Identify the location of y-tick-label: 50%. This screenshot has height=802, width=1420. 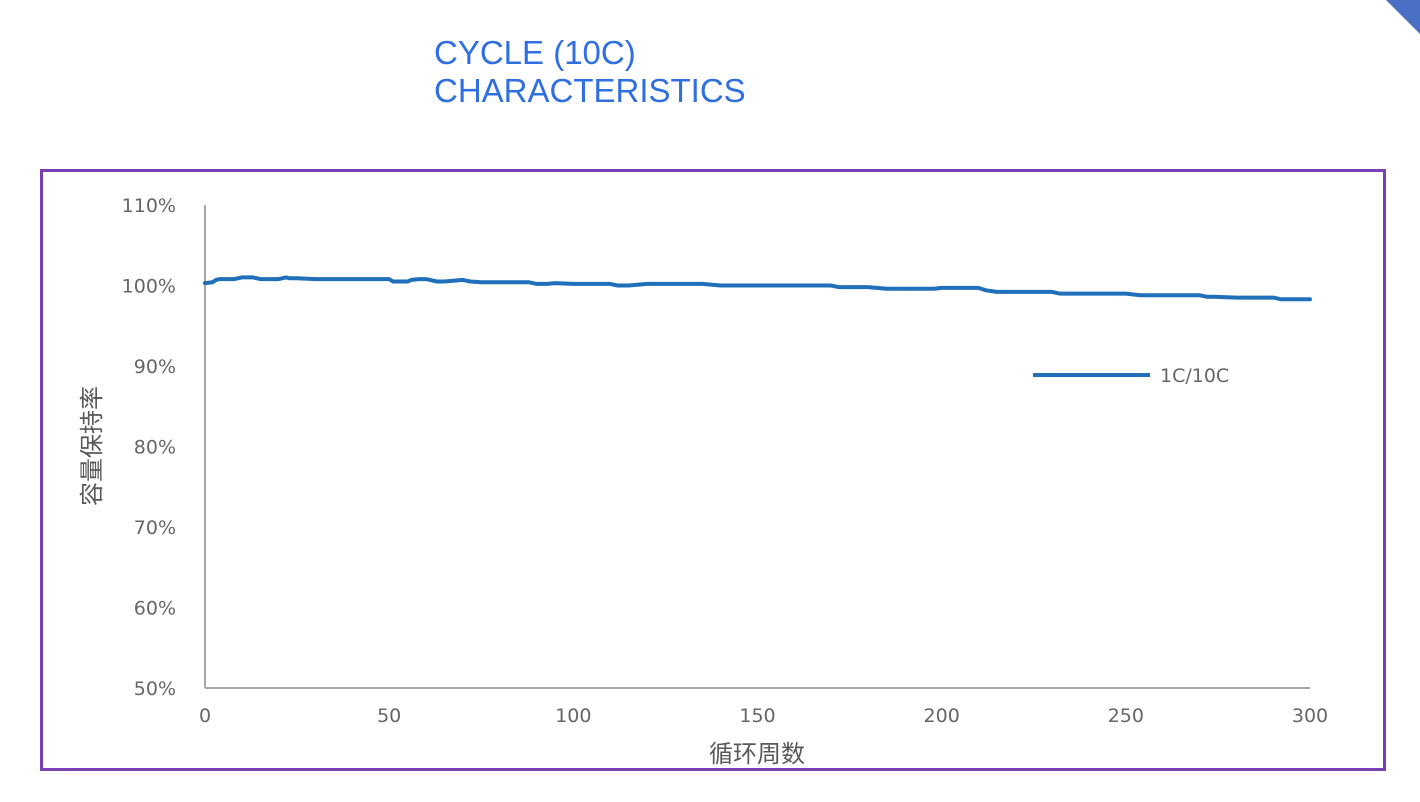
(155, 689).